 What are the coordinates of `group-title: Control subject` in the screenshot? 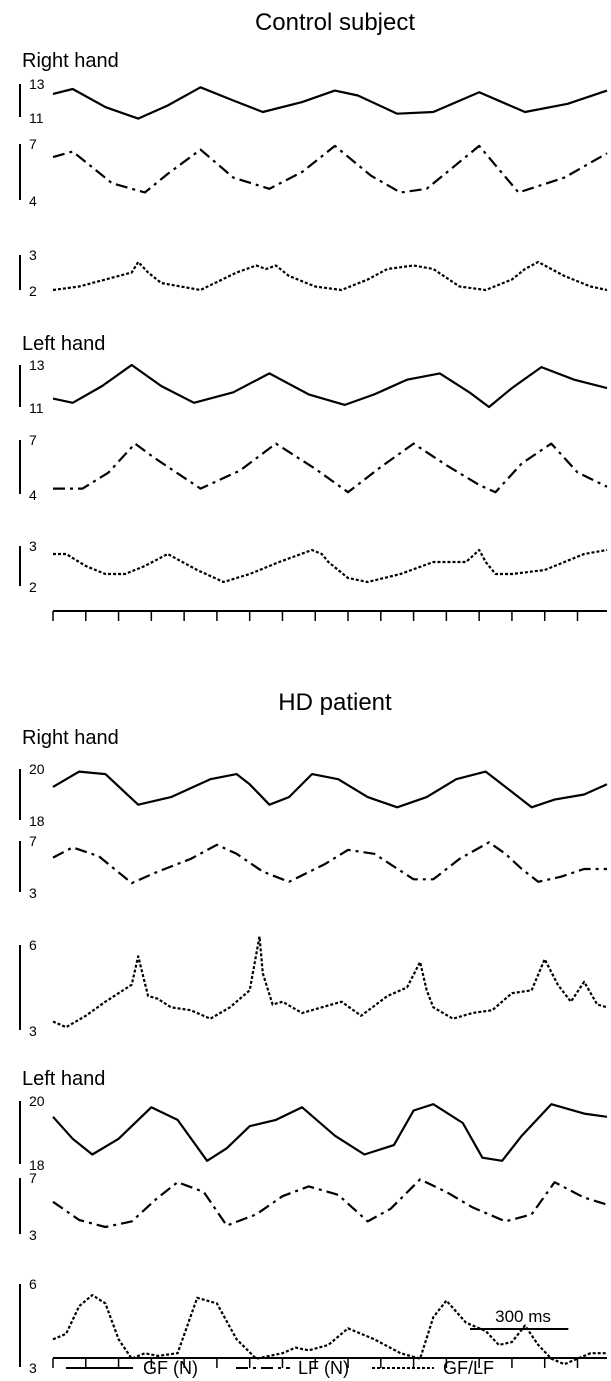 It's located at (335, 22).